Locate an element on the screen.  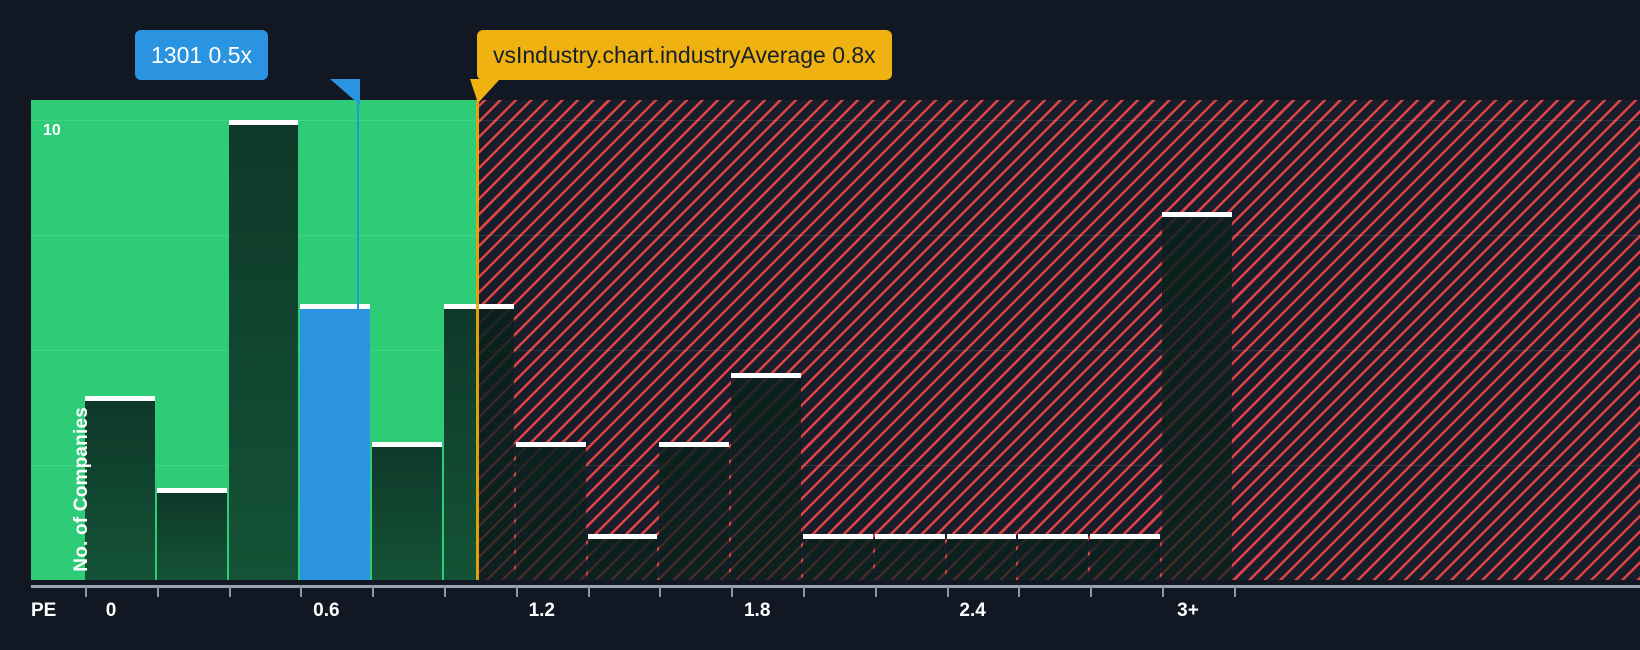
bar-0.4 is located at coordinates (263, 350).